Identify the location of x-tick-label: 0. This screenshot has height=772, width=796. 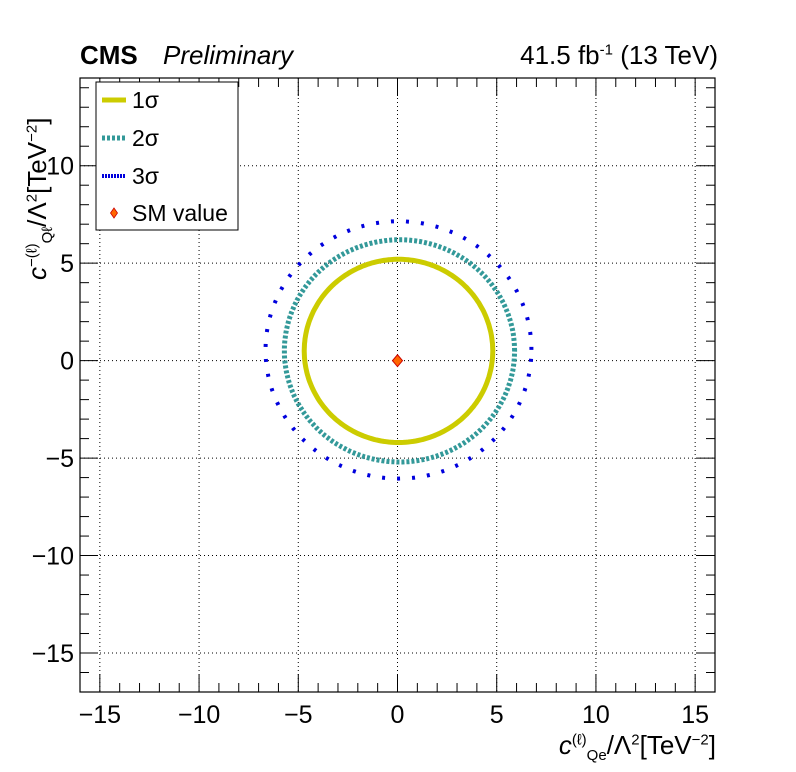
(398, 715).